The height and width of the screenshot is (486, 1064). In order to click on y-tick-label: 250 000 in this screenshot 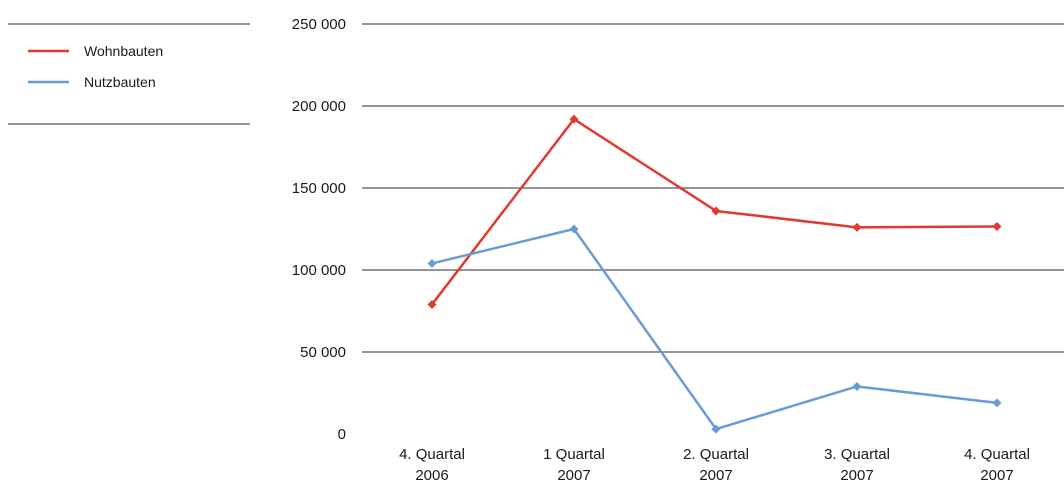, I will do `click(319, 24)`.